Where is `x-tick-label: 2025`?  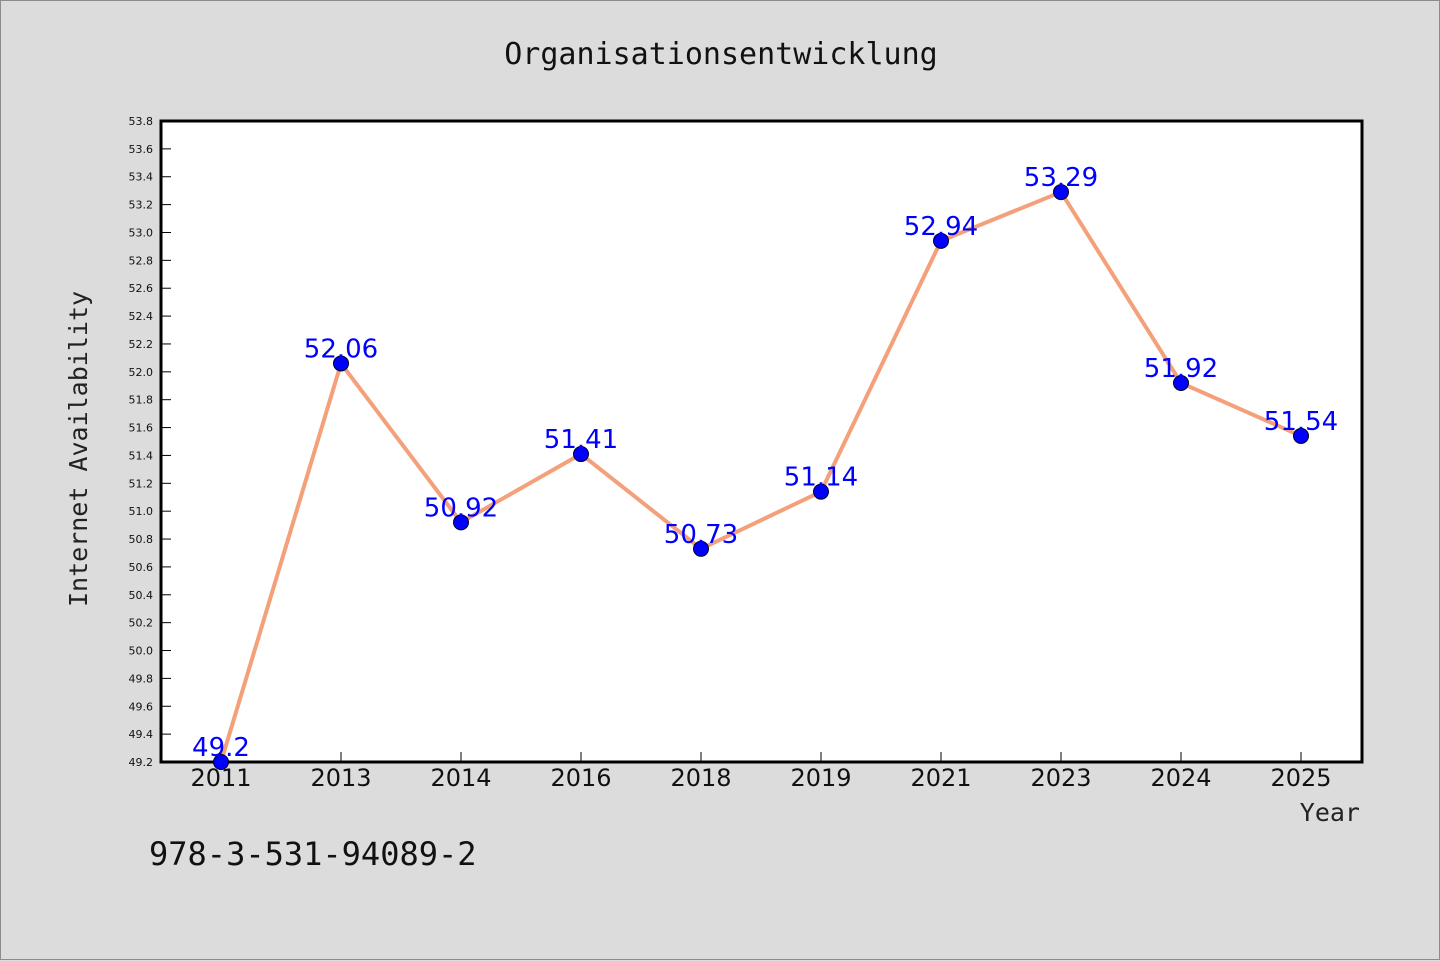
x-tick-label: 2025 is located at coordinates (1300, 778).